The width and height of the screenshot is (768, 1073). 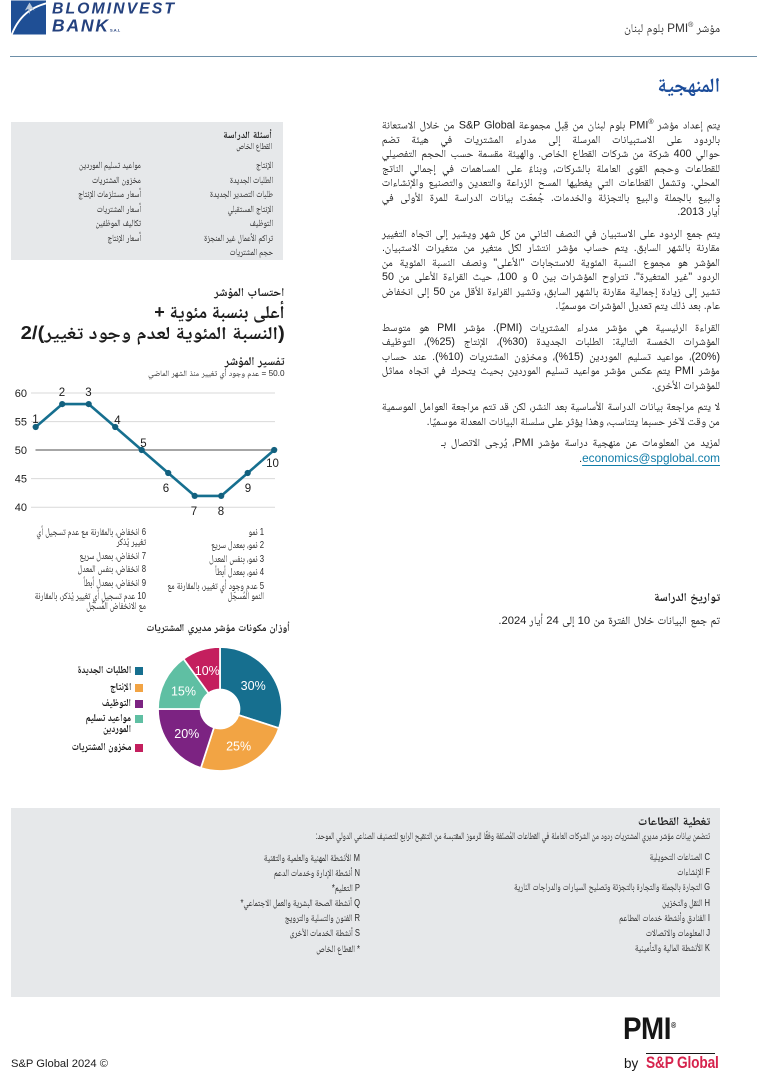 I want to click on svg-text: S.A.L, so click(x=115, y=30).